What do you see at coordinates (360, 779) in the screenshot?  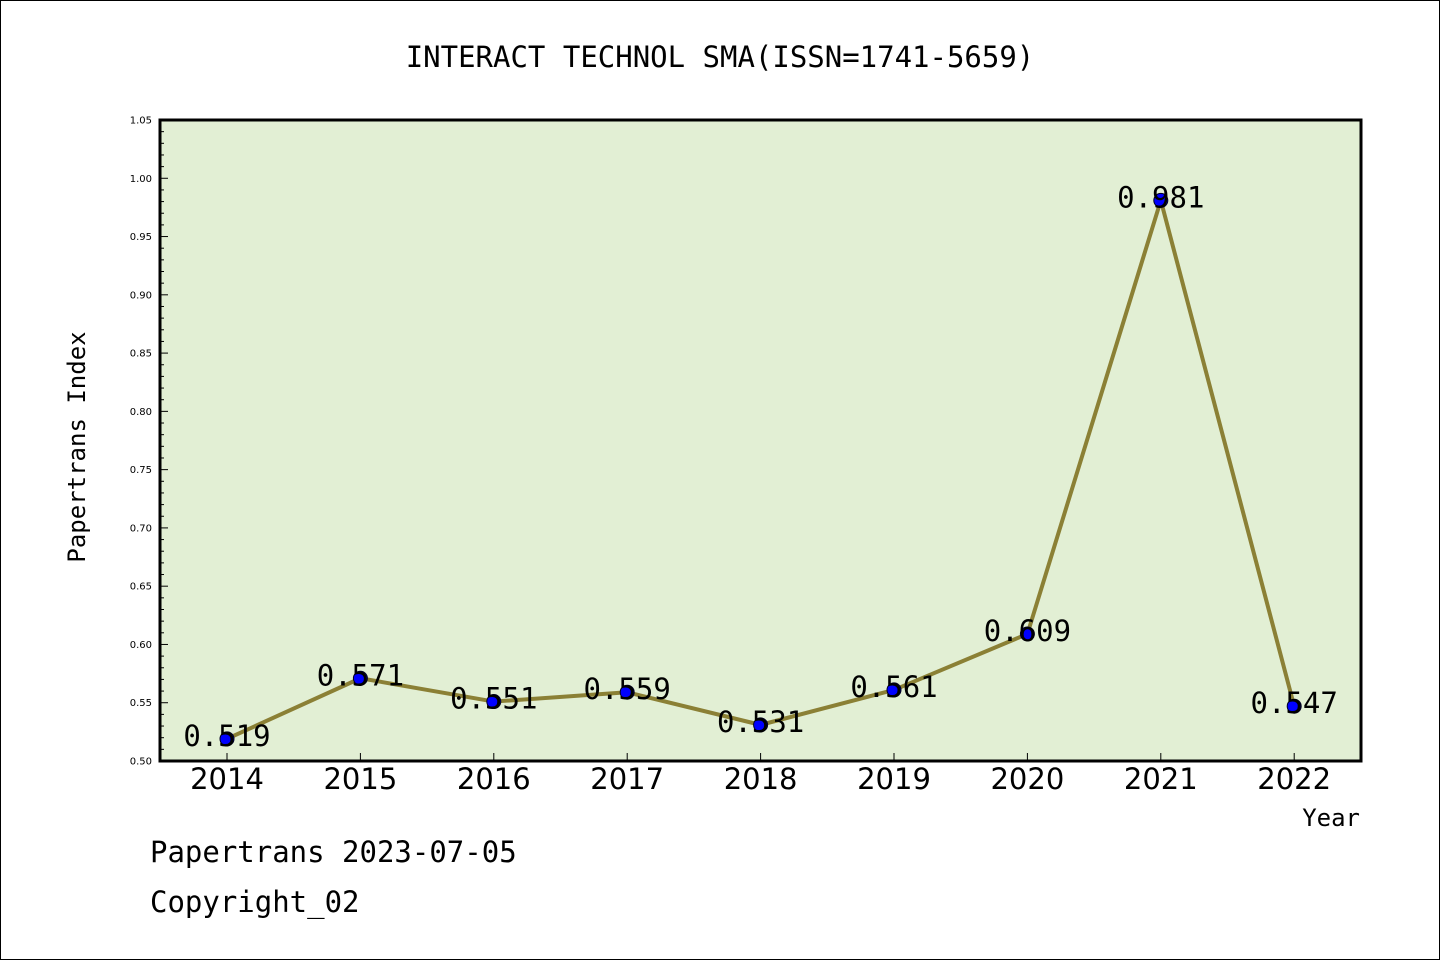 I see `x-tick-label: 2015` at bounding box center [360, 779].